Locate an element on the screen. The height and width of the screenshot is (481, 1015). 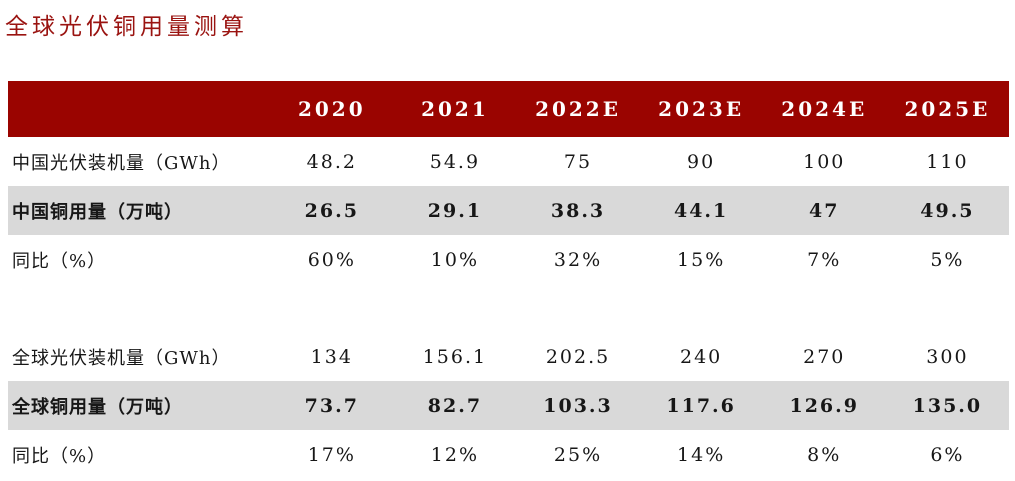
cell-value: 135.0 is located at coordinates (947, 405).